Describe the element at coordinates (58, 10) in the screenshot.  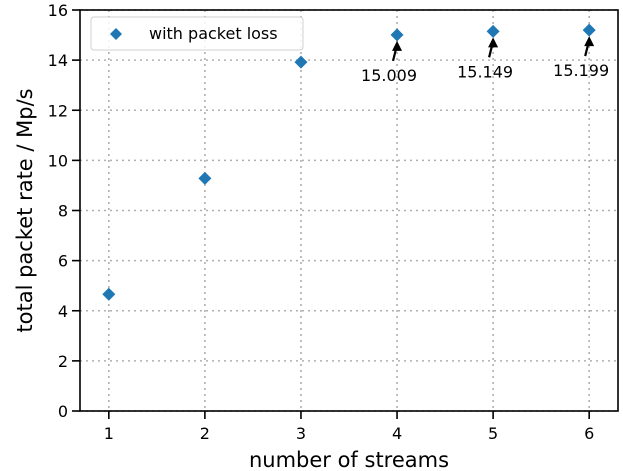
I see `y-tick-label: 16` at that location.